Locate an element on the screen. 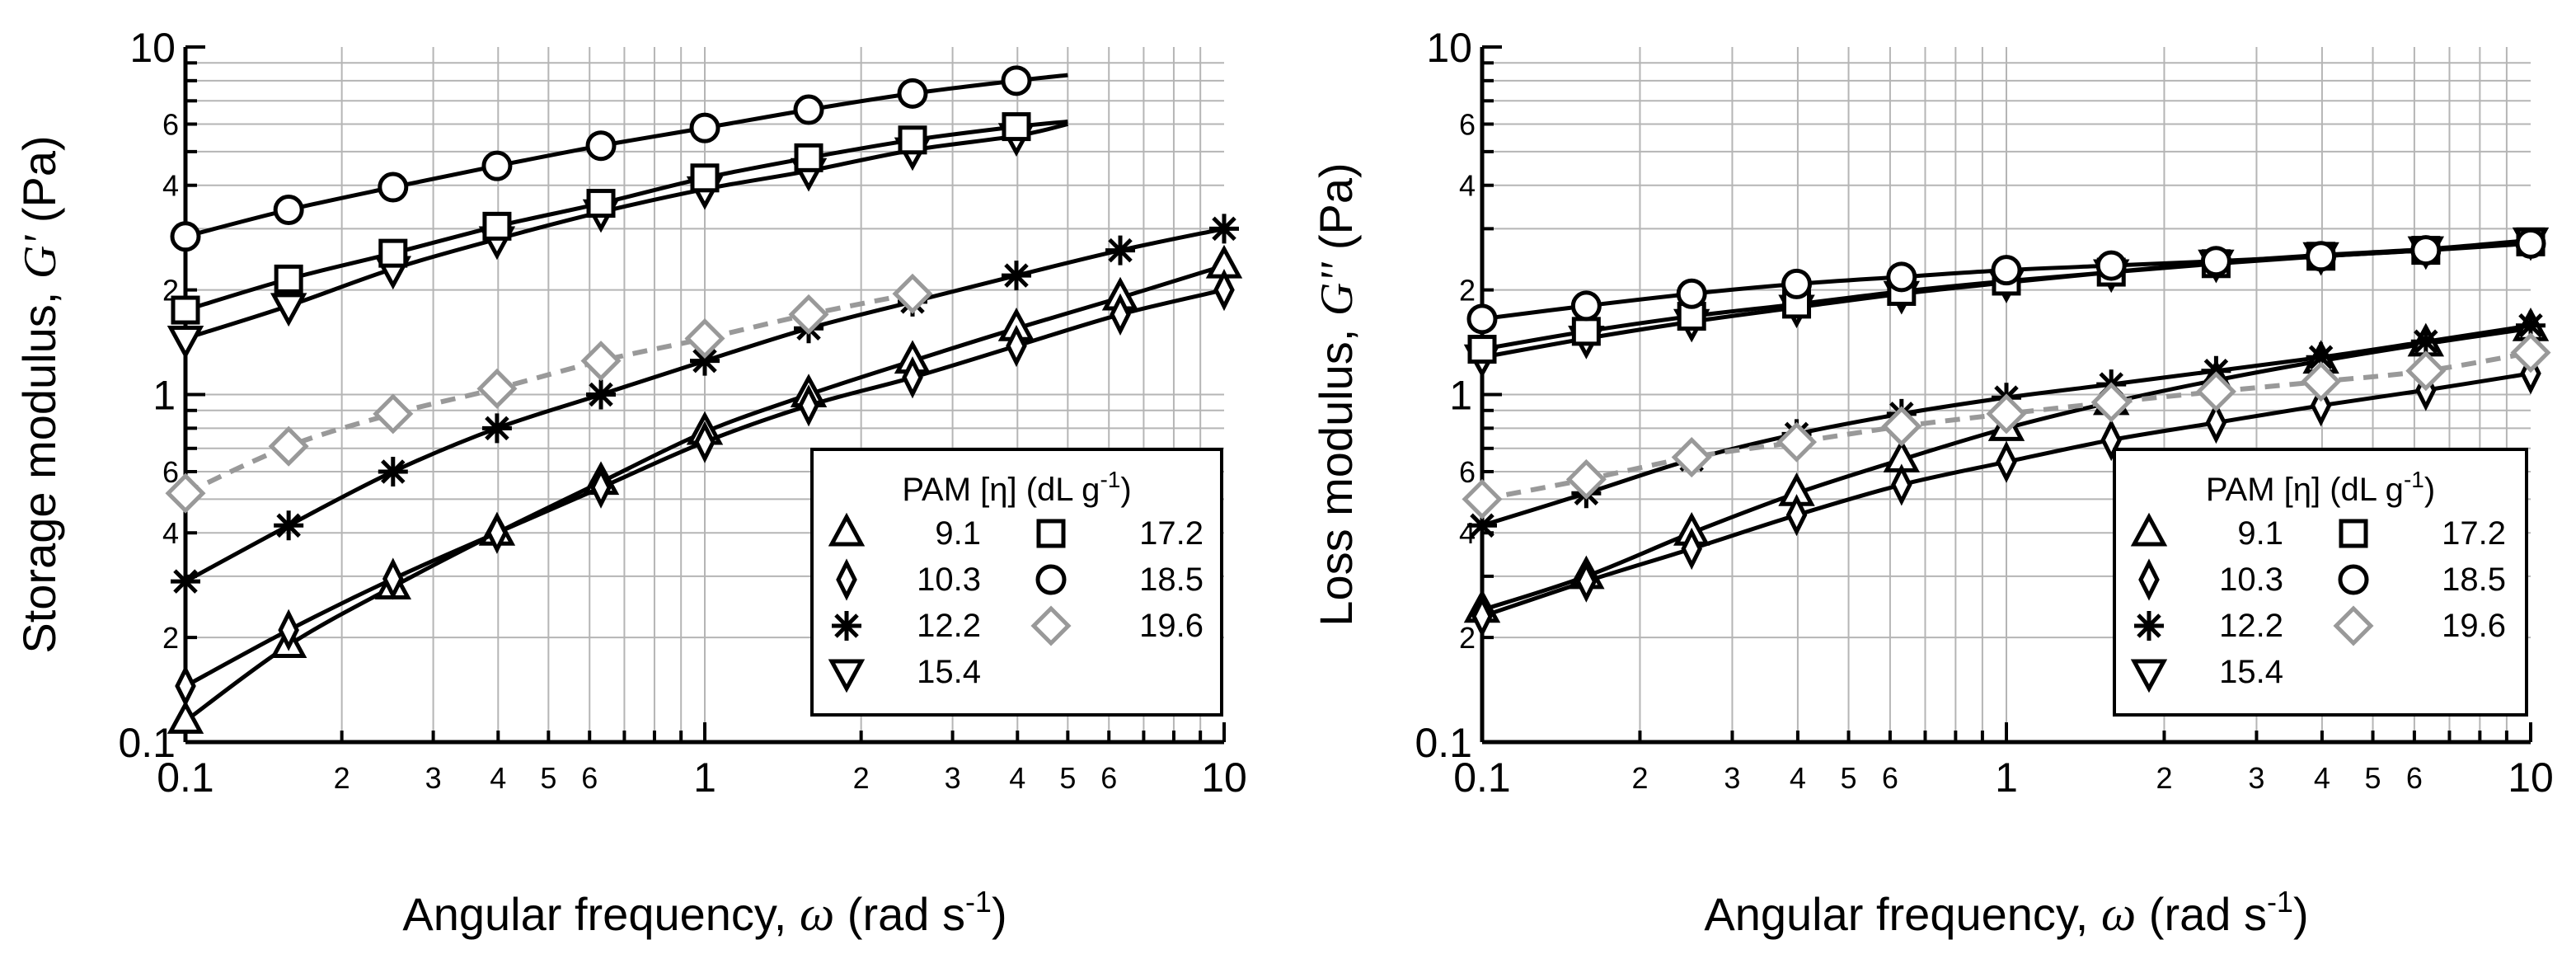 The image size is (2576, 954). x-tick-label: 10 is located at coordinates (1224, 777).